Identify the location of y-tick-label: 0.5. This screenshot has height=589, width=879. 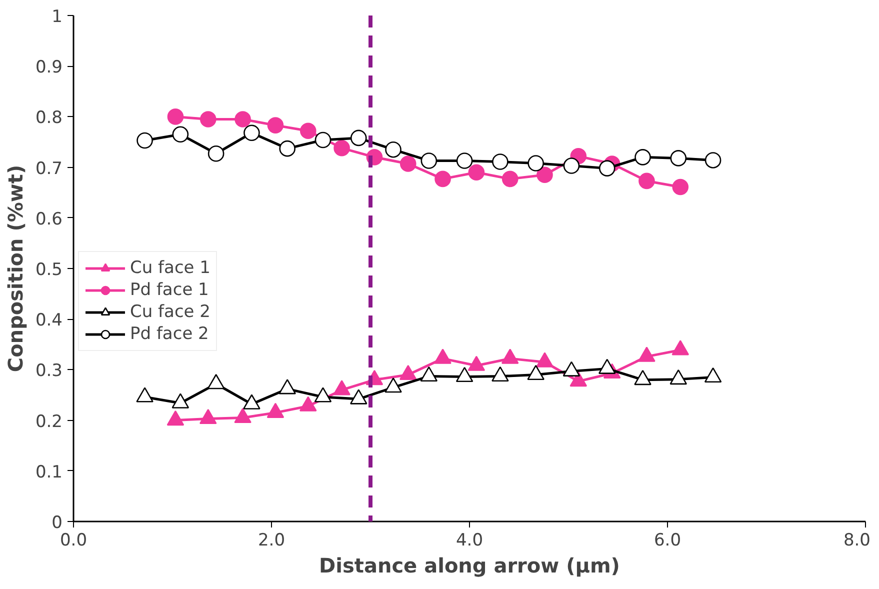
(49, 270).